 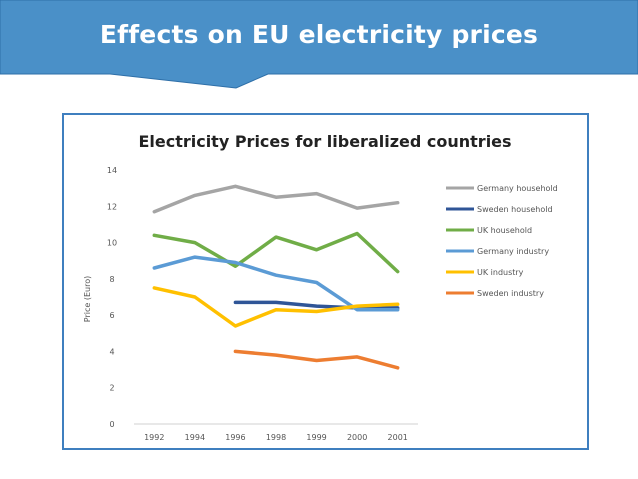 I want to click on y-tick-label: 0, so click(x=111, y=424).